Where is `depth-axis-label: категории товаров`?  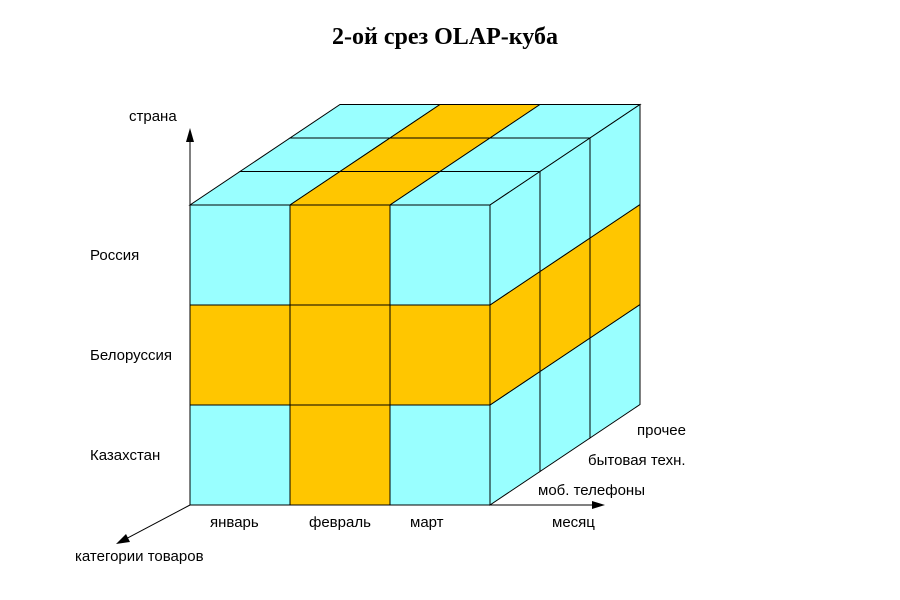
depth-axis-label: категории товаров is located at coordinates (139, 556).